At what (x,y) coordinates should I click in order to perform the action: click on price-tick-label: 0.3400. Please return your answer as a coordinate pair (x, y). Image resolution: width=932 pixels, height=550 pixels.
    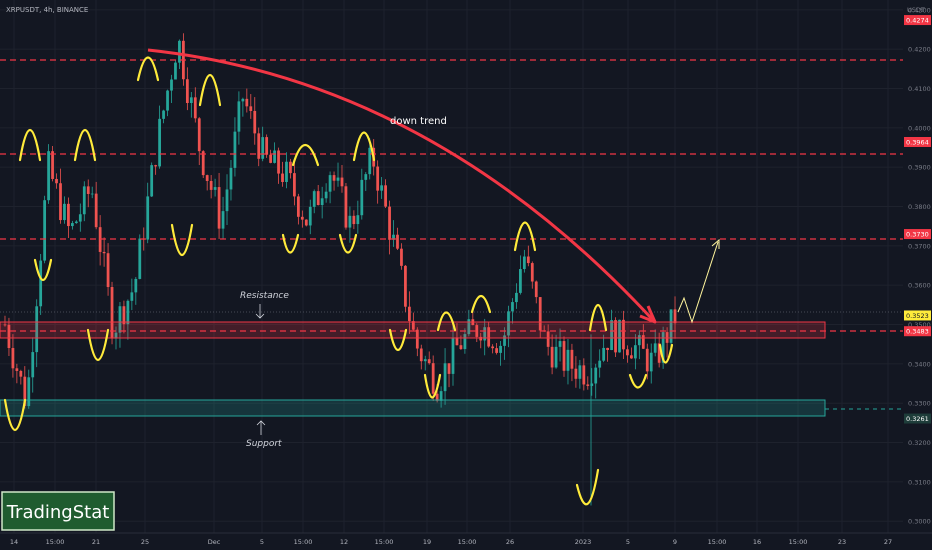
    Looking at the image, I should click on (919, 364).